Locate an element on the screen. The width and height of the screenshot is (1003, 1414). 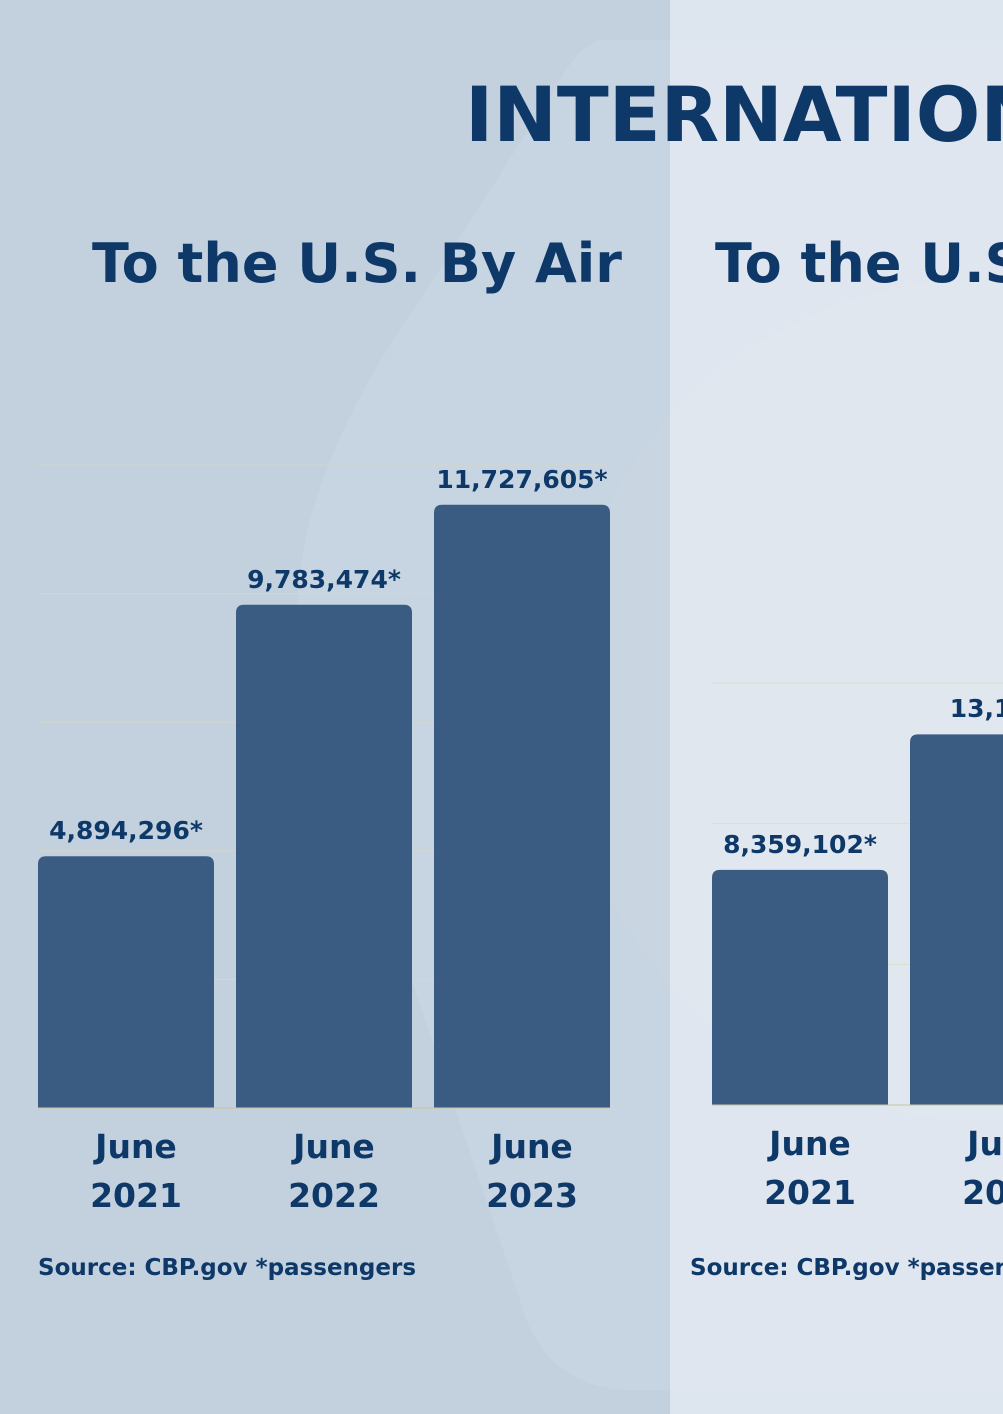
value-label: 8,359,102* is located at coordinates (800, 844).